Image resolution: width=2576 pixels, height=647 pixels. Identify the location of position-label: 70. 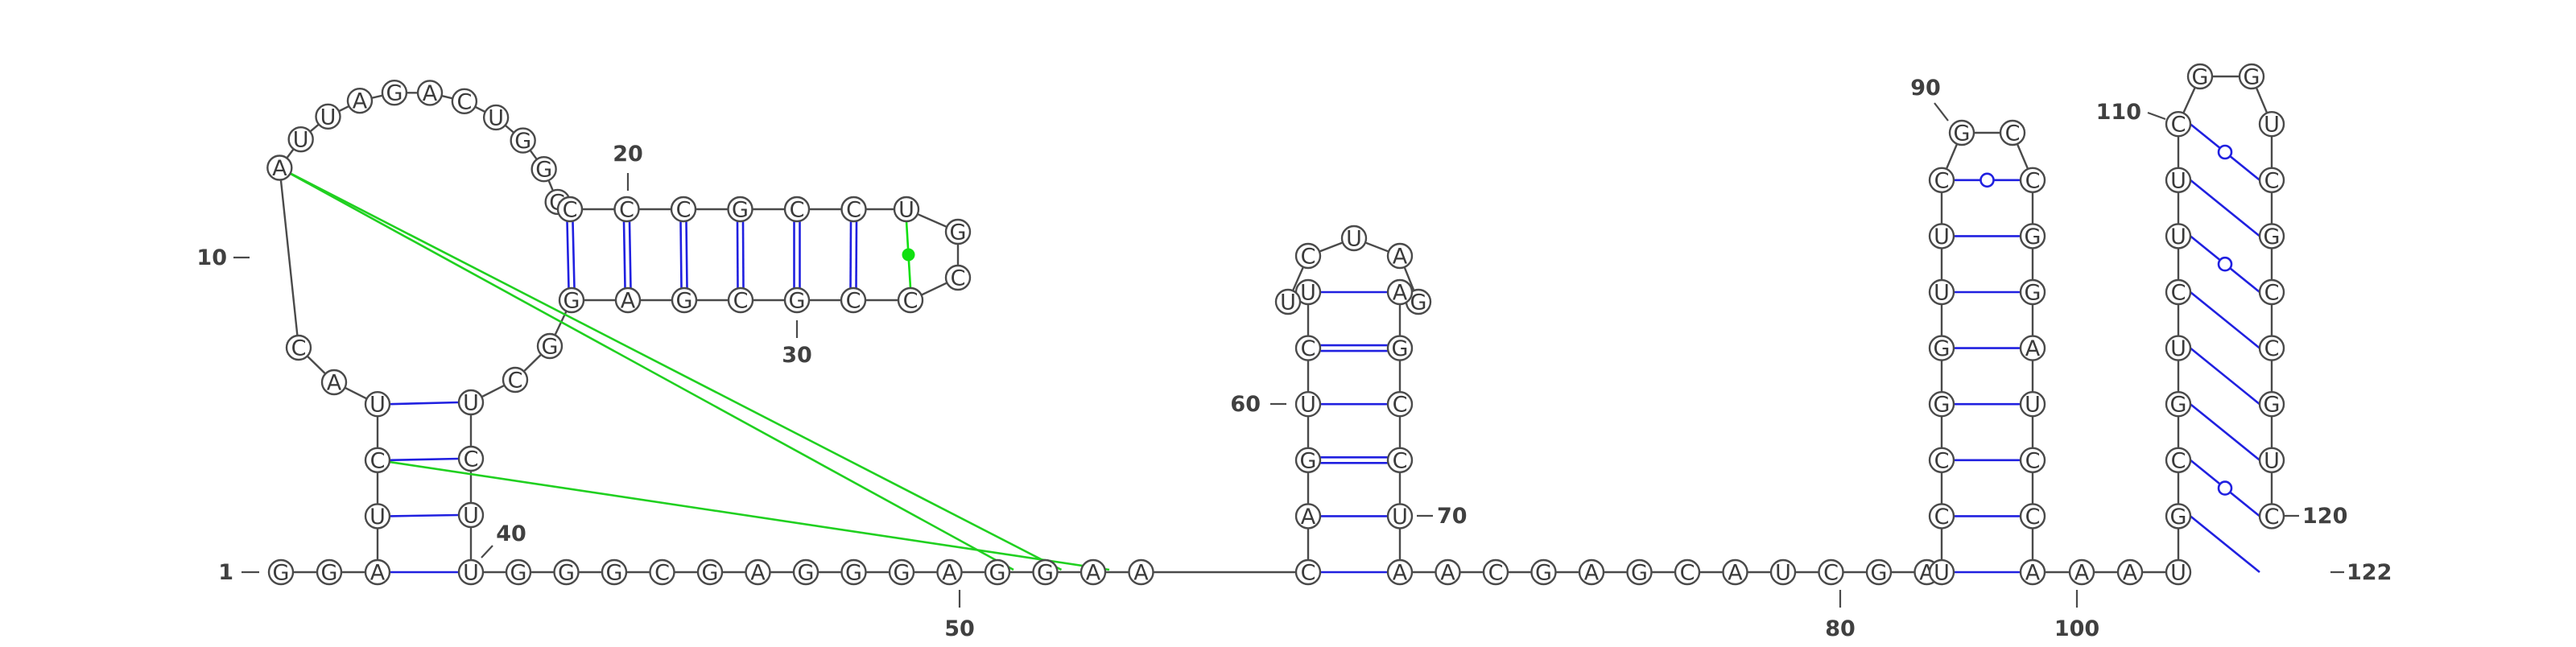
(1442, 516).